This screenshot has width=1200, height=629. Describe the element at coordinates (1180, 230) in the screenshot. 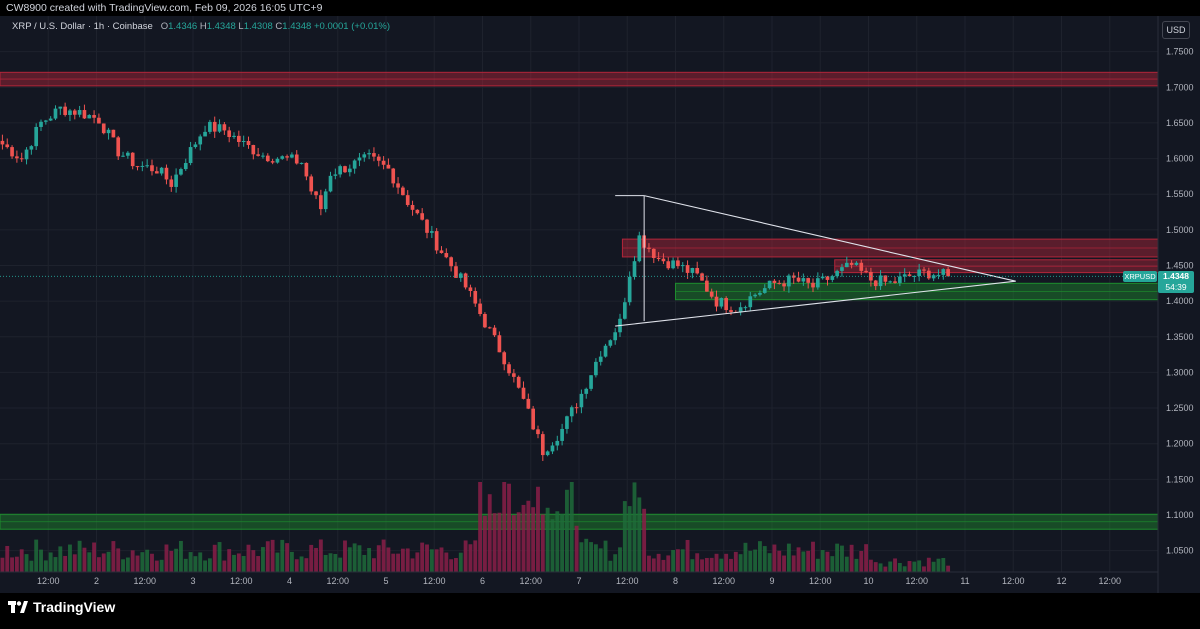

I see `price-tick-label: 1.5000` at that location.